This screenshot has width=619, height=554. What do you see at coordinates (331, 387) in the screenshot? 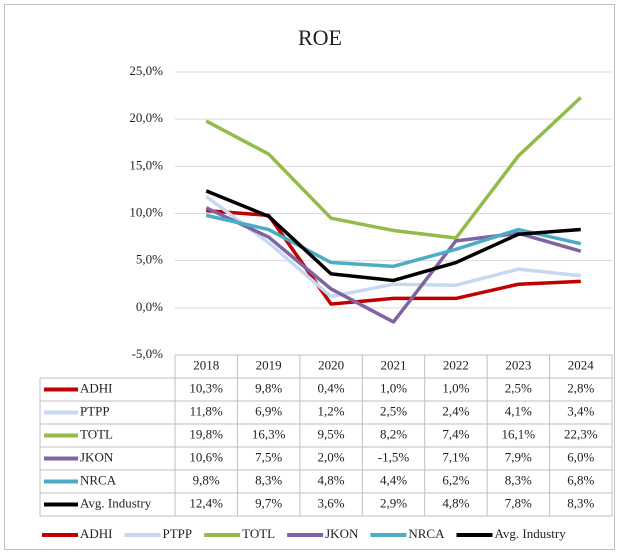
I see `table-cell: 0,4%` at bounding box center [331, 387].